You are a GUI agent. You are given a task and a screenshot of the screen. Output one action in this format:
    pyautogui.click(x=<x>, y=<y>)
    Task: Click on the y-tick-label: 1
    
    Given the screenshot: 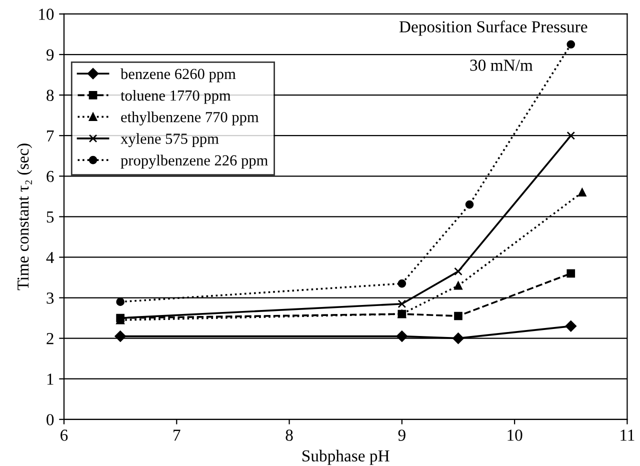 What is the action you would take?
    pyautogui.click(x=50, y=379)
    